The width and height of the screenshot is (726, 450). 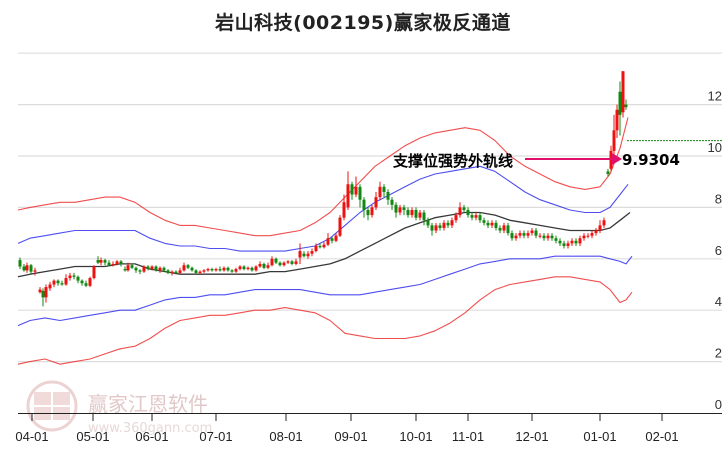 I want to click on y-tick-label: 0, so click(x=718, y=404).